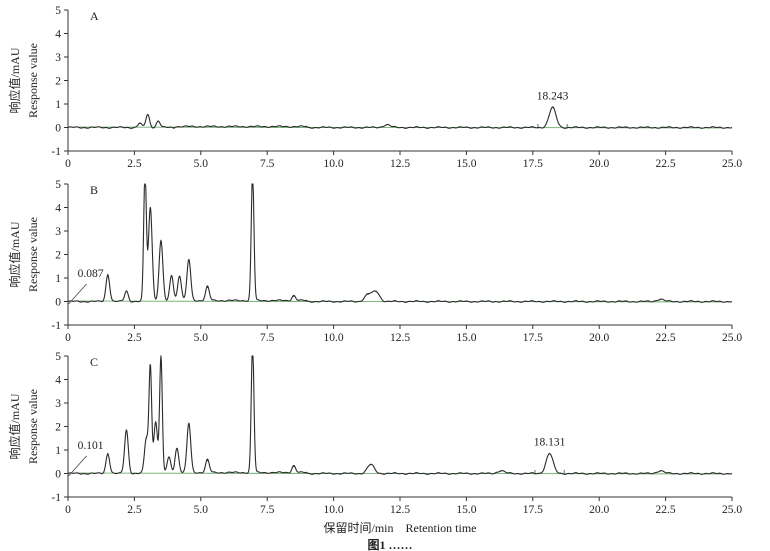 The image size is (770, 551). What do you see at coordinates (91, 446) in the screenshot?
I see `peak-annotation: 0.101` at bounding box center [91, 446].